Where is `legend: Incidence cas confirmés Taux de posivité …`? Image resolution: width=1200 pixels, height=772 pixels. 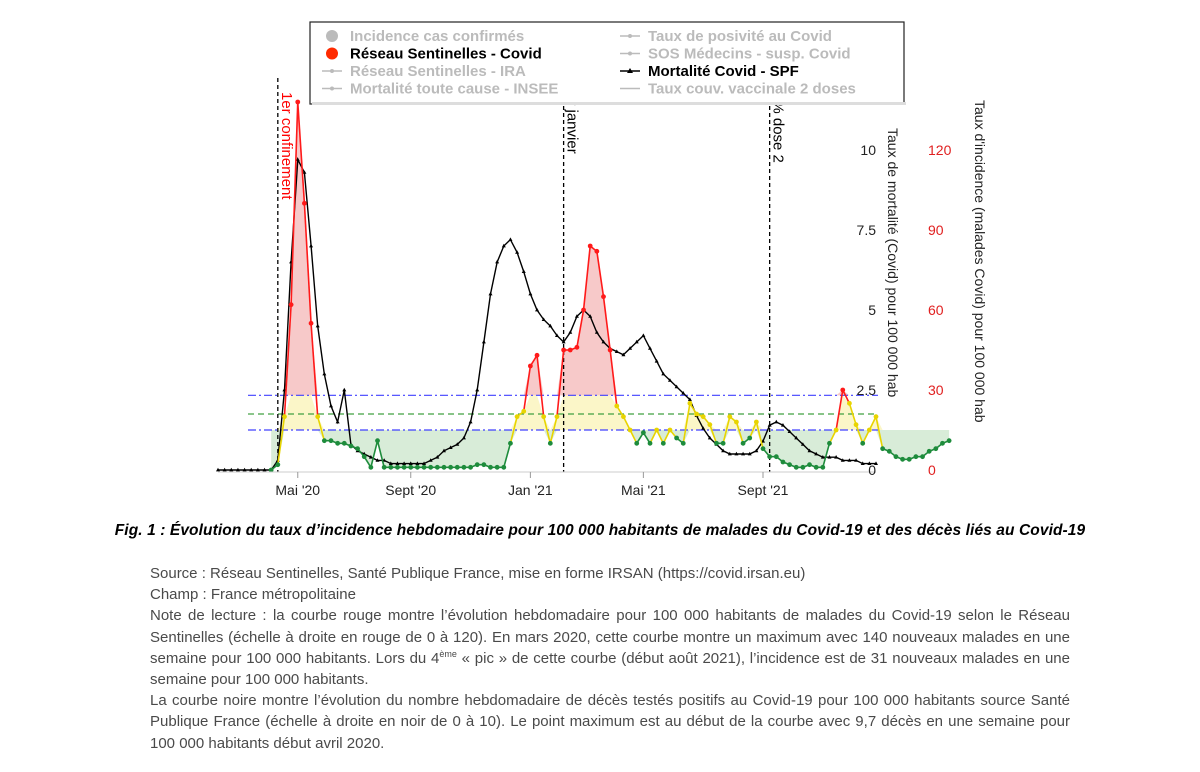 legend: Incidence cas confirmés Taux de posivité … is located at coordinates (607, 63).